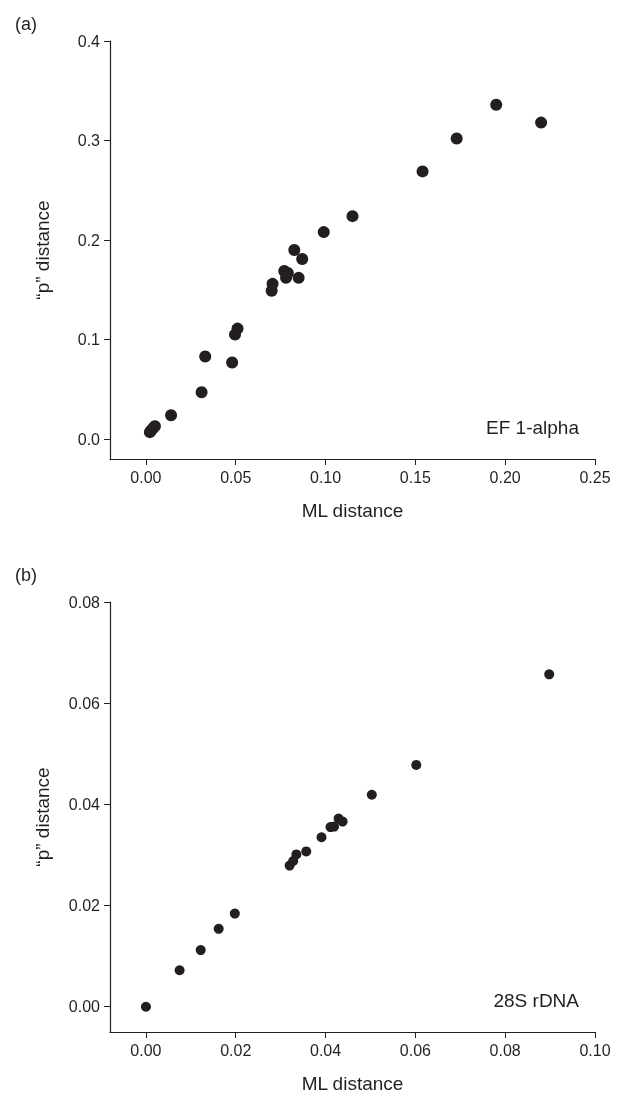 Image resolution: width=625 pixels, height=1102 pixels. I want to click on chart-title: (b), so click(26, 575).